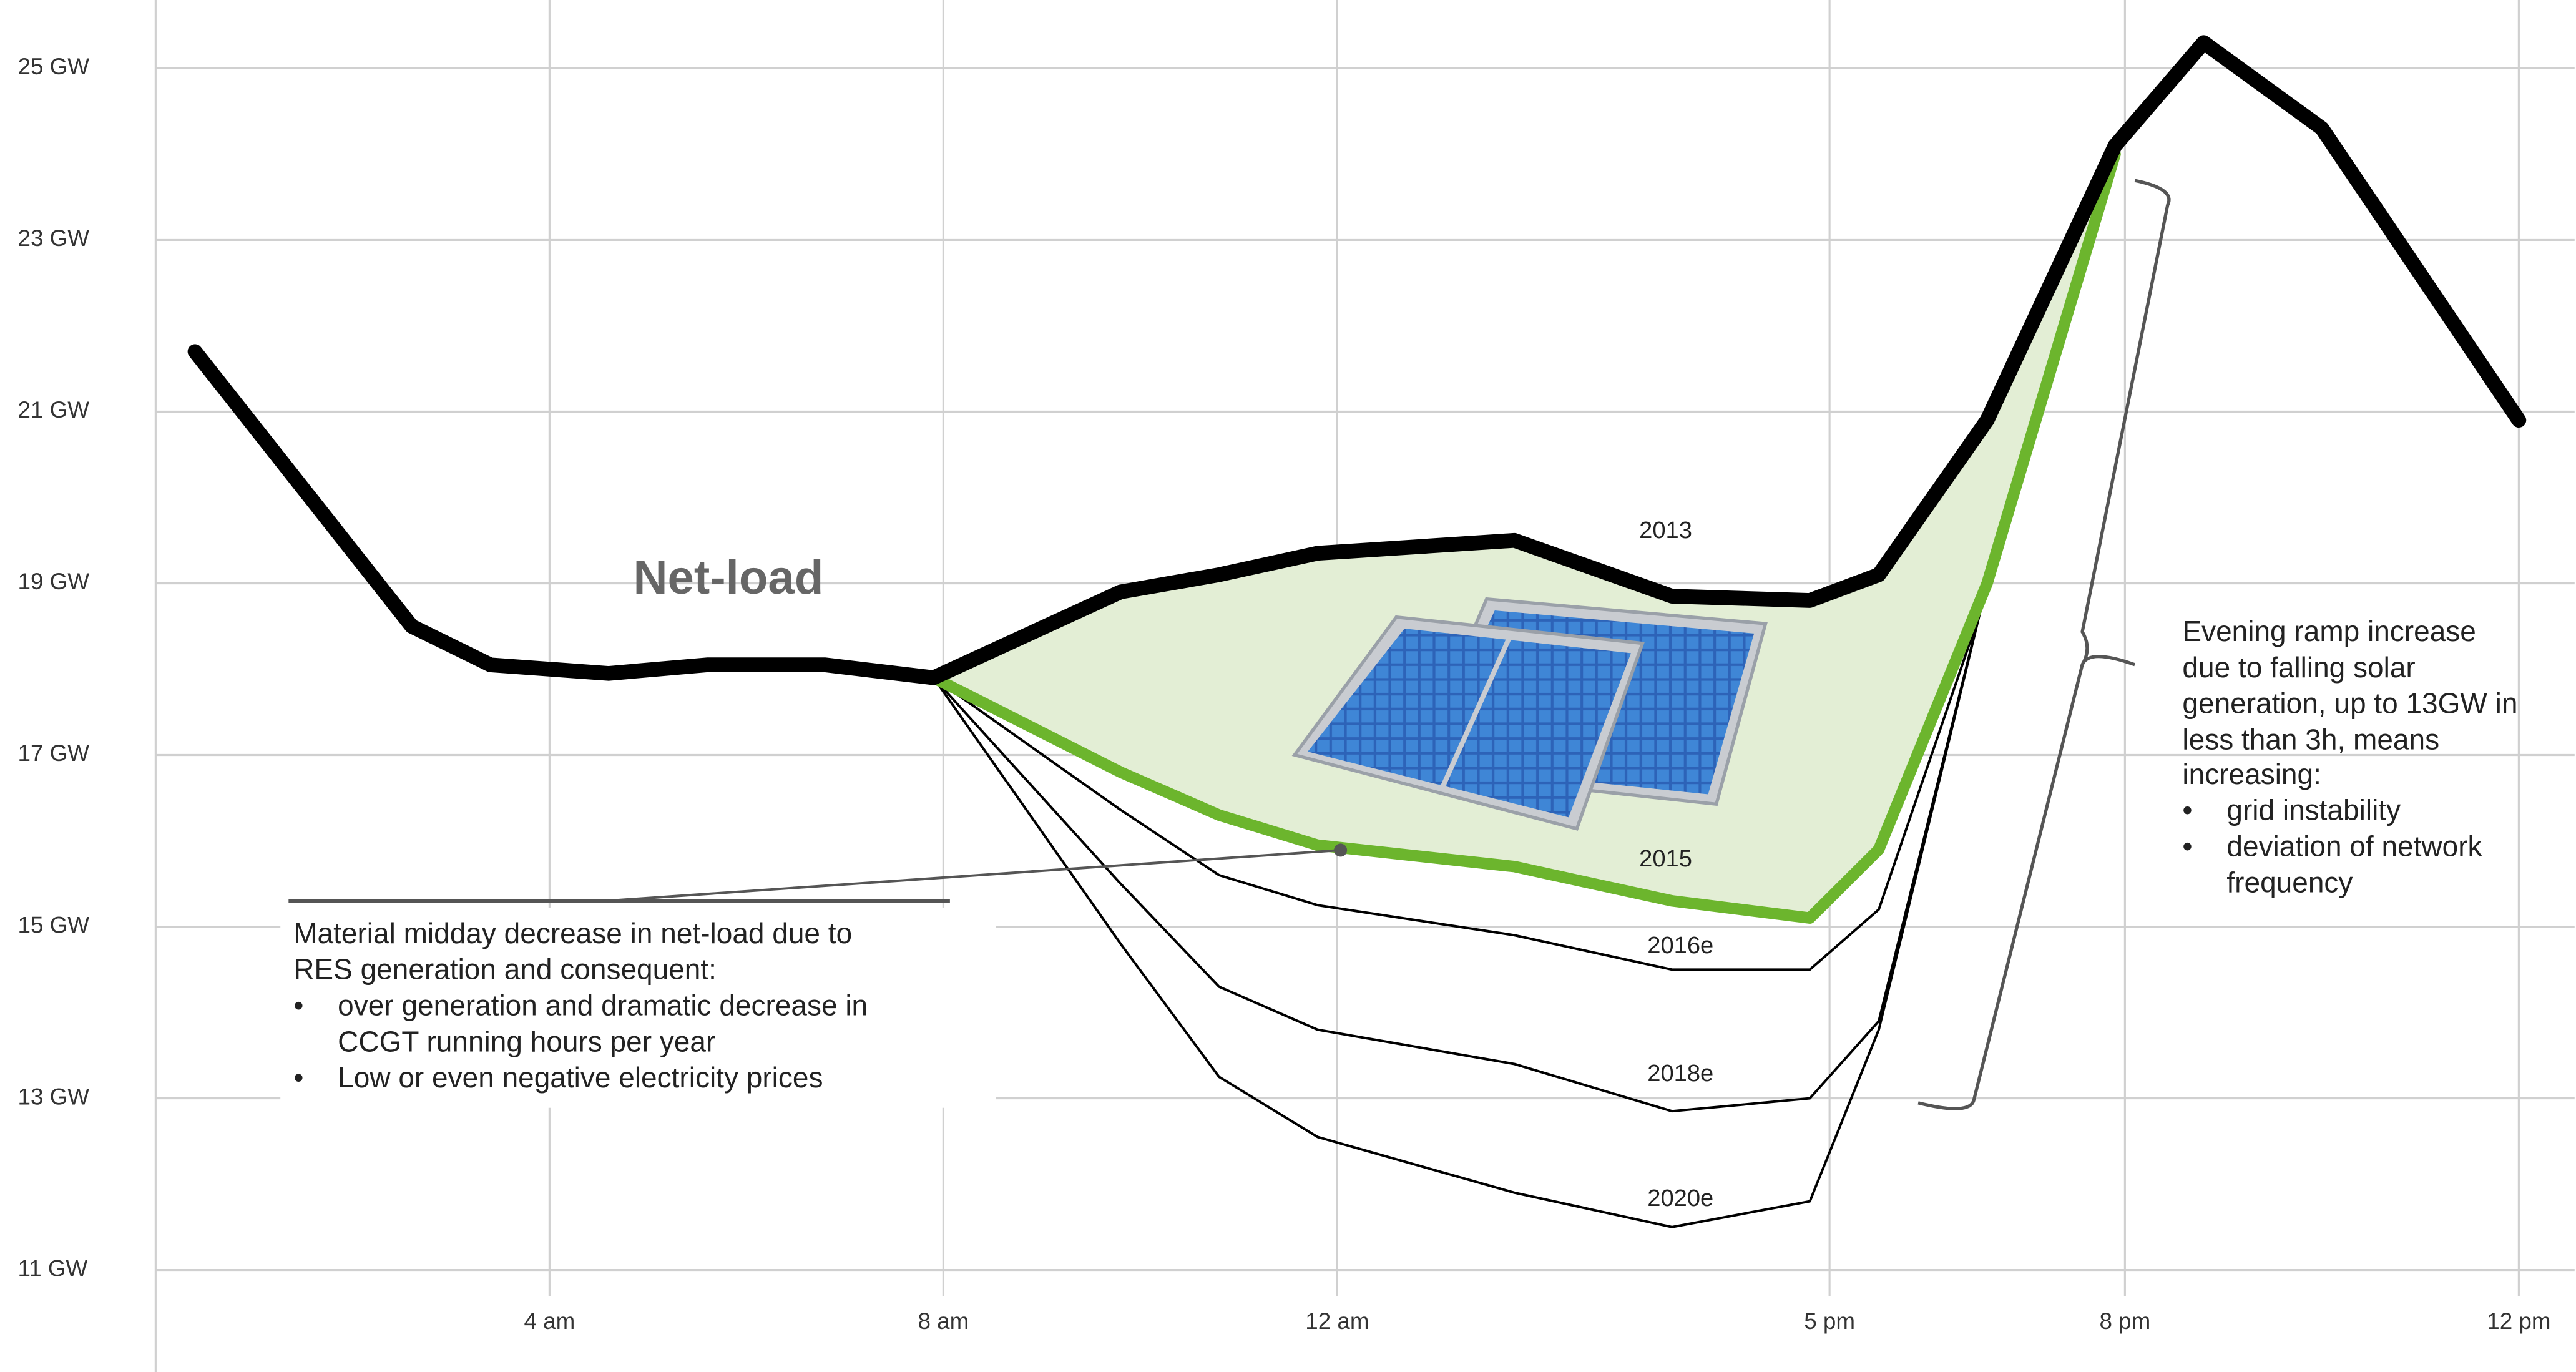 The height and width of the screenshot is (1372, 2576). I want to click on midday-annotation, so click(814, 975).